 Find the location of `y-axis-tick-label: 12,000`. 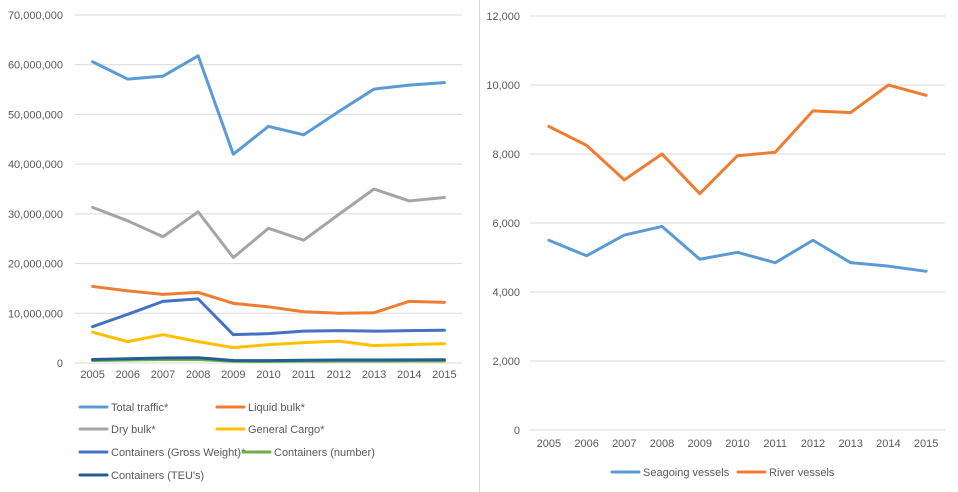

y-axis-tick-label: 12,000 is located at coordinates (503, 17).